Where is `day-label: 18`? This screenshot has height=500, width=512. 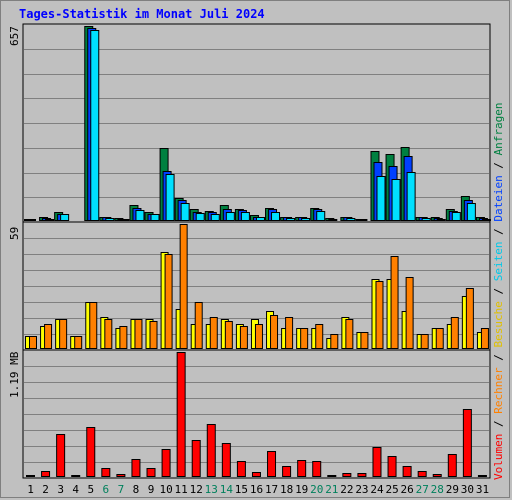
day-label: 18 is located at coordinates (286, 489).